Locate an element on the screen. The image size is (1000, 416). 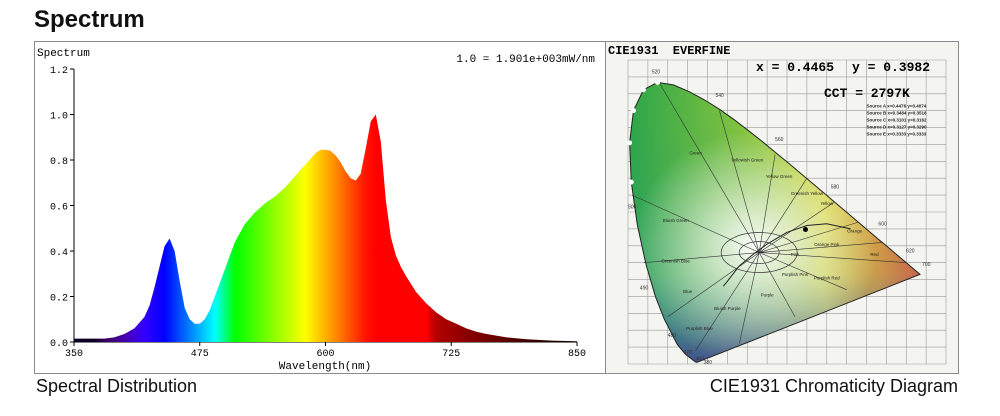
spectrum-xlabel: Wavelength(nm) is located at coordinates (325, 367).